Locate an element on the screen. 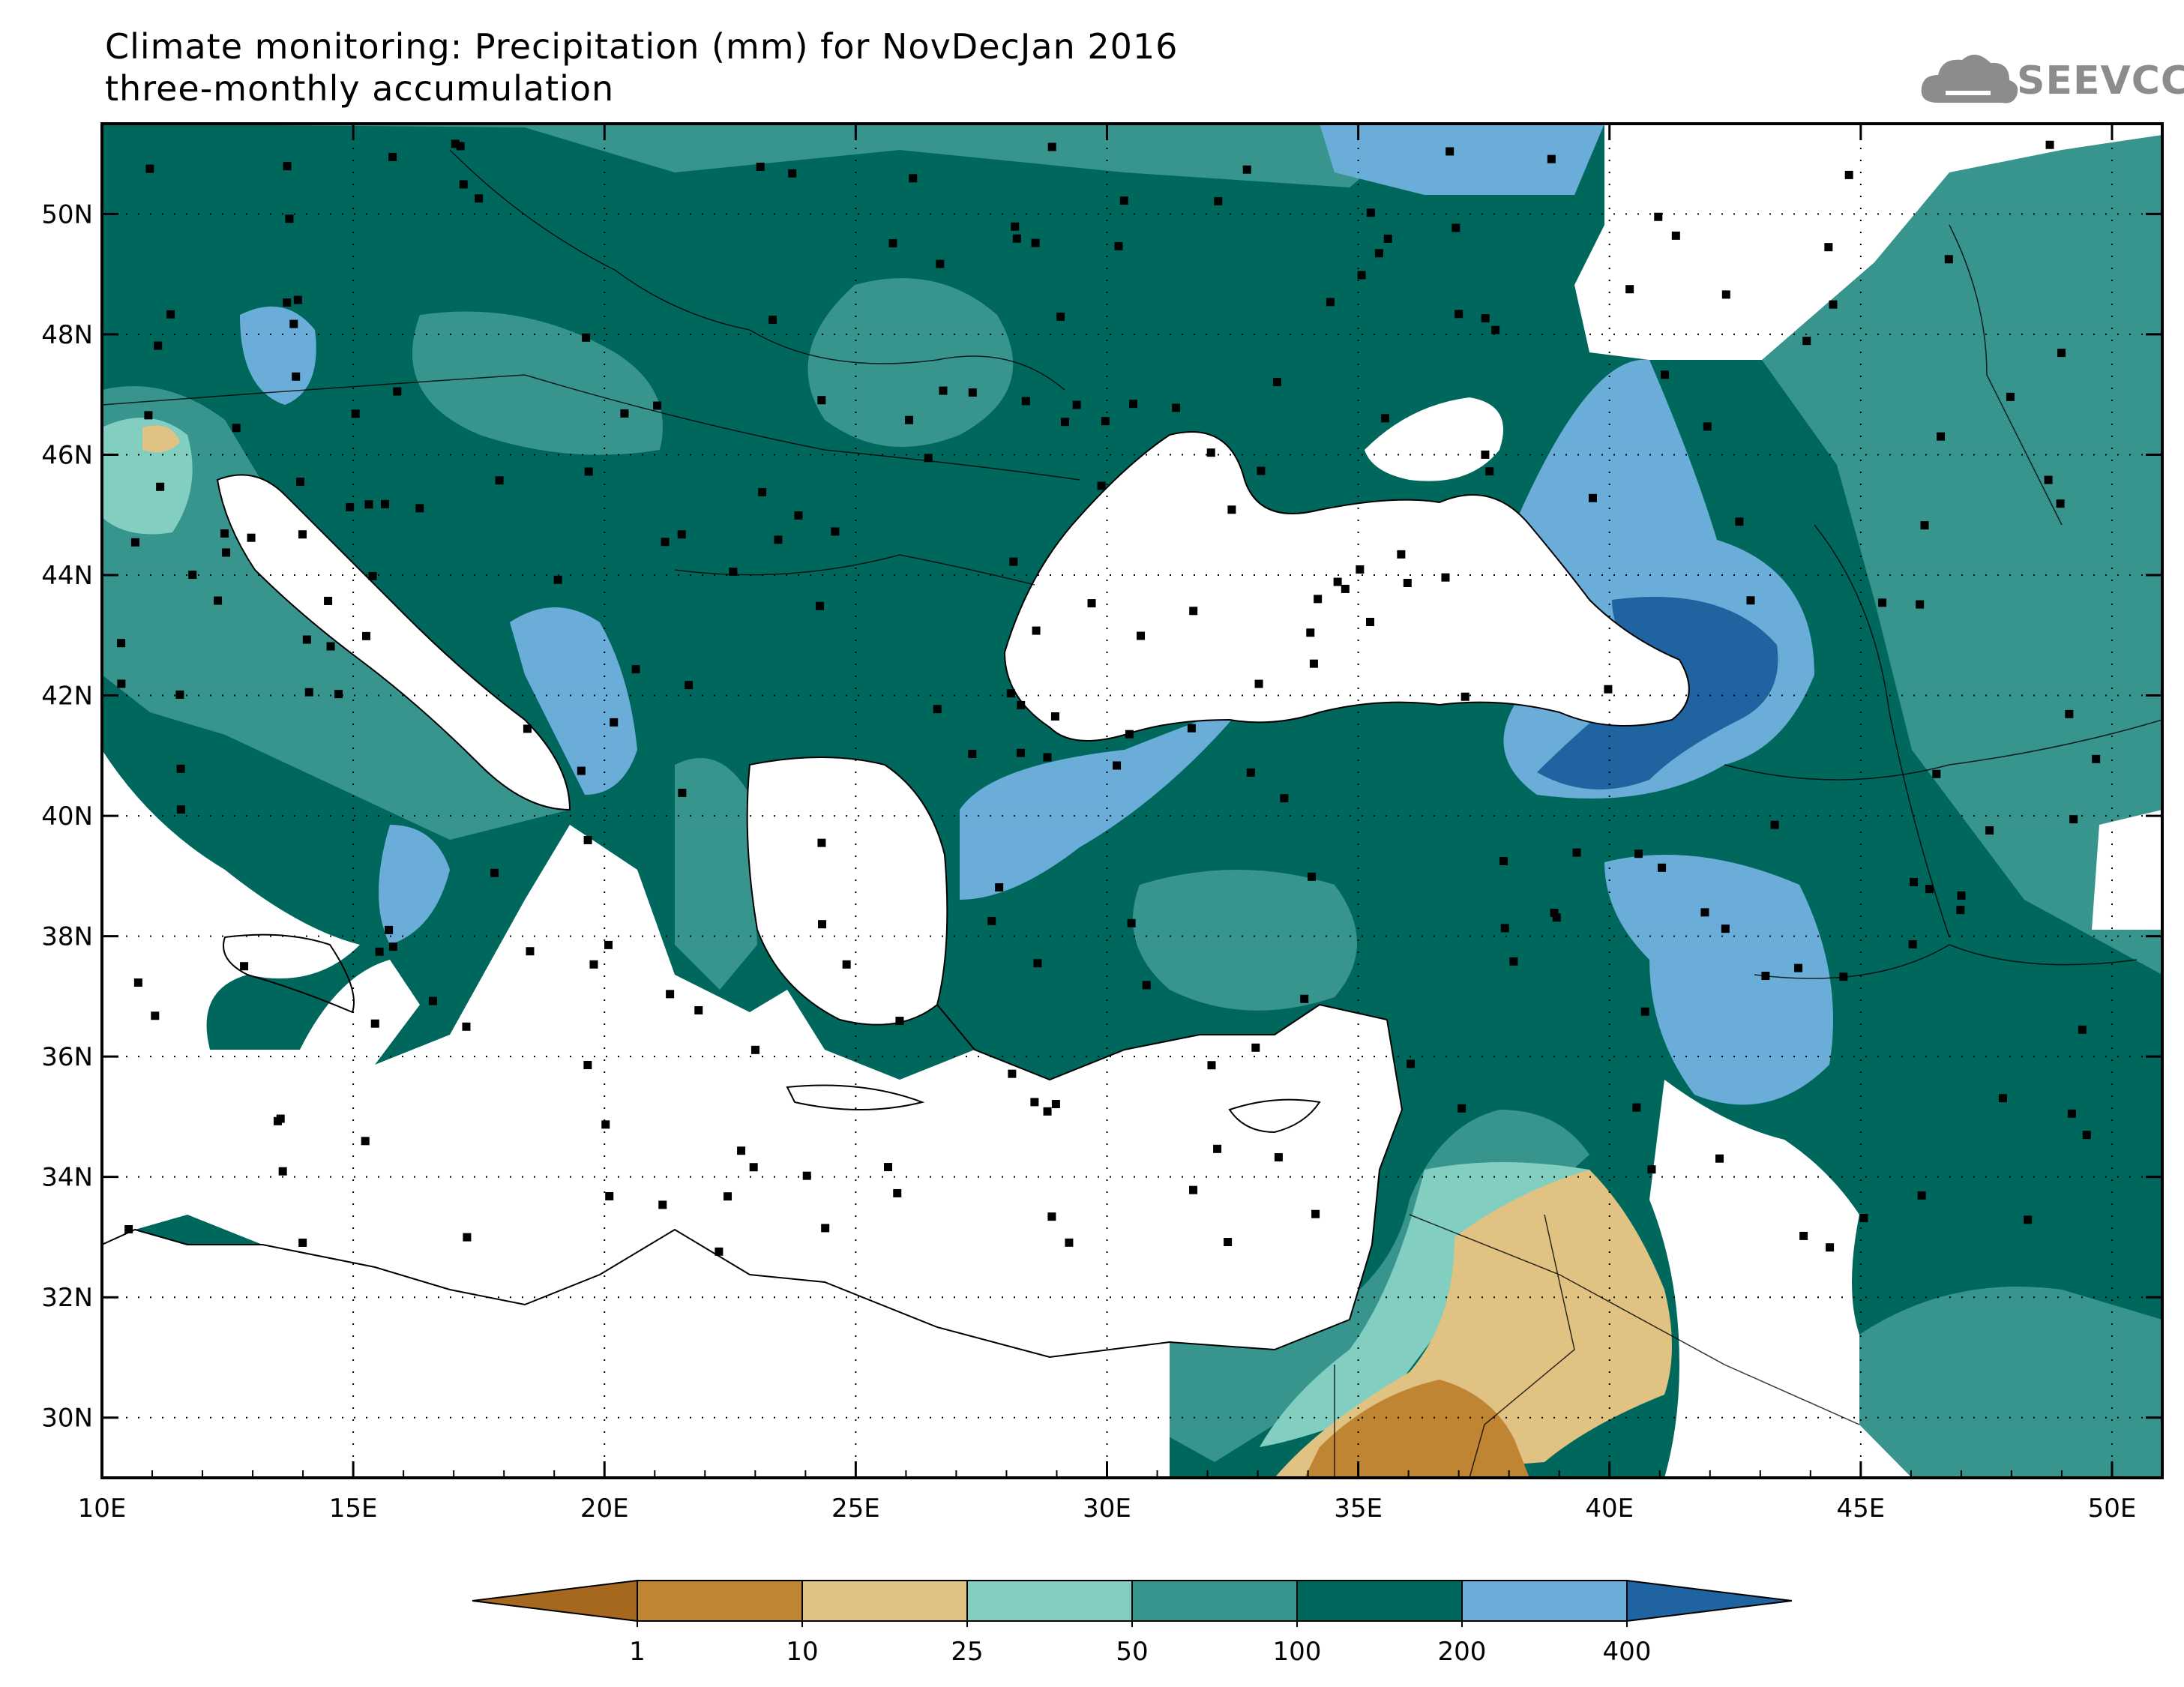  lat-tick-label: 46N is located at coordinates (67, 455).